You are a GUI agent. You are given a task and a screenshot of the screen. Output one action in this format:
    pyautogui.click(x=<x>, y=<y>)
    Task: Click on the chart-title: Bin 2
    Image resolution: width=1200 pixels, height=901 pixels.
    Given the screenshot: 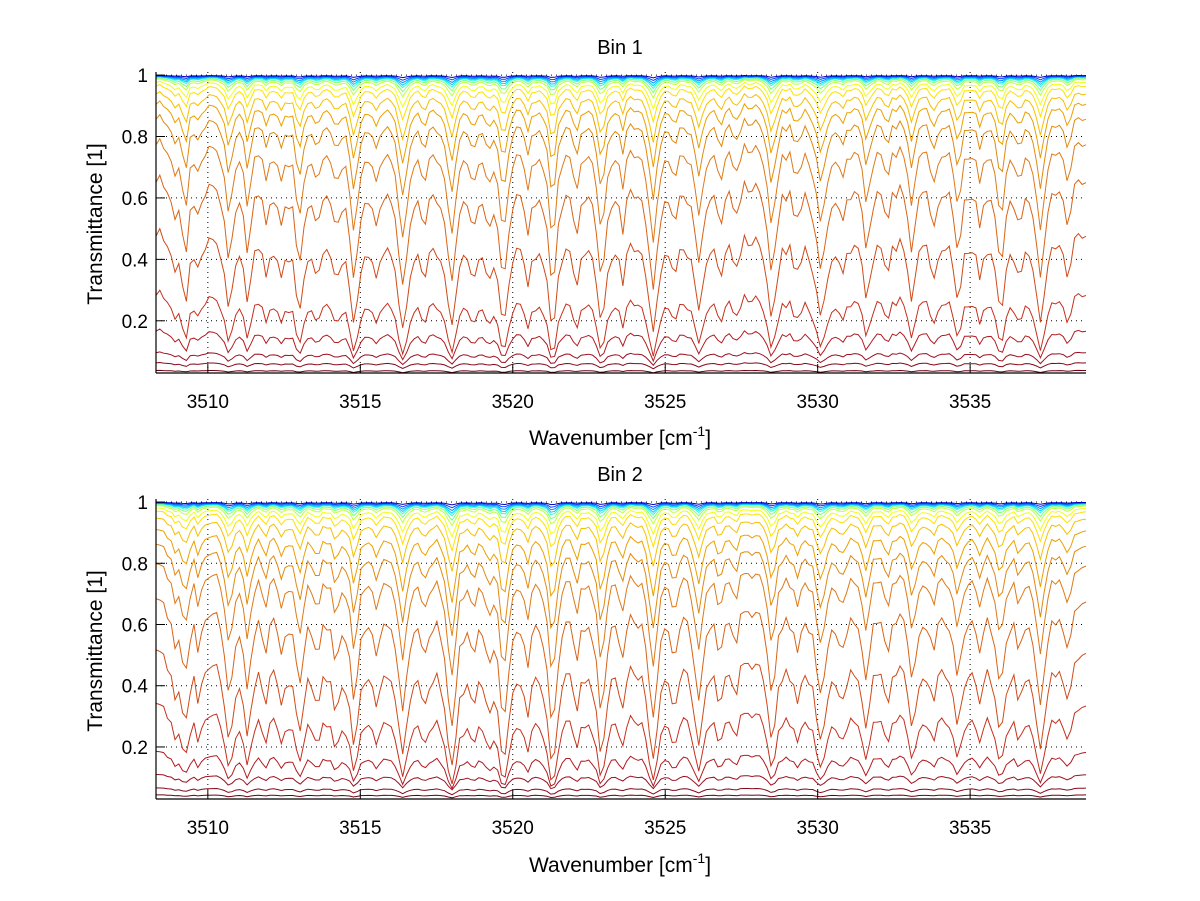 What is the action you would take?
    pyautogui.click(x=620, y=475)
    